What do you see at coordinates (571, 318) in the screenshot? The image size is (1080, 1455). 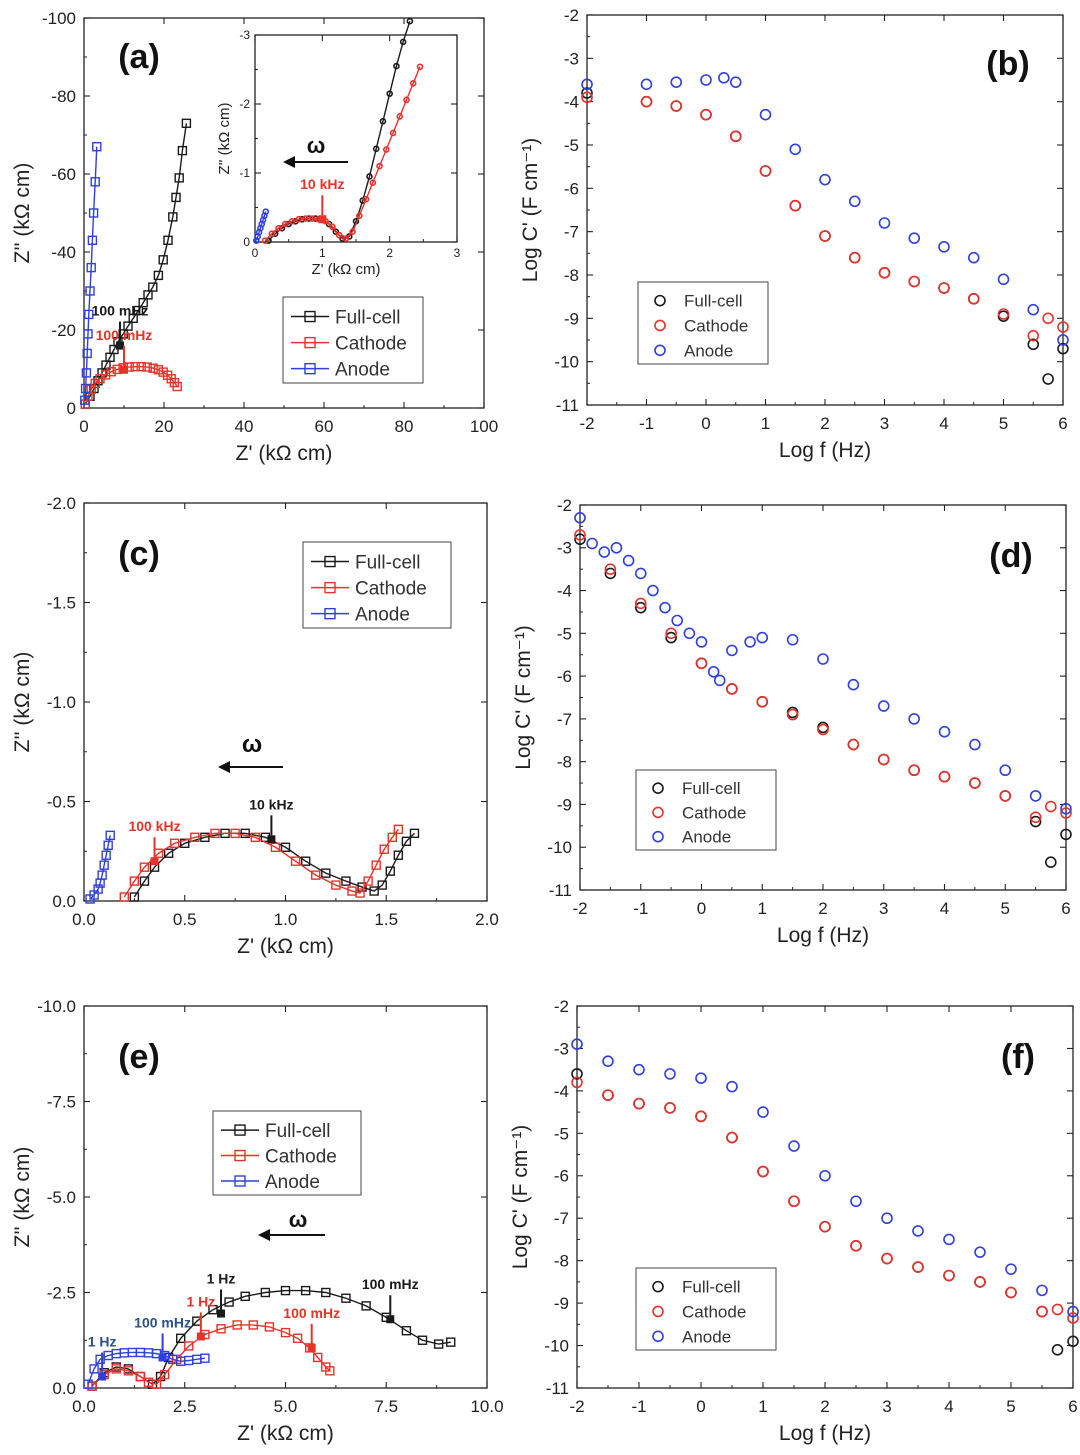 I see `y-tick-label: -9` at bounding box center [571, 318].